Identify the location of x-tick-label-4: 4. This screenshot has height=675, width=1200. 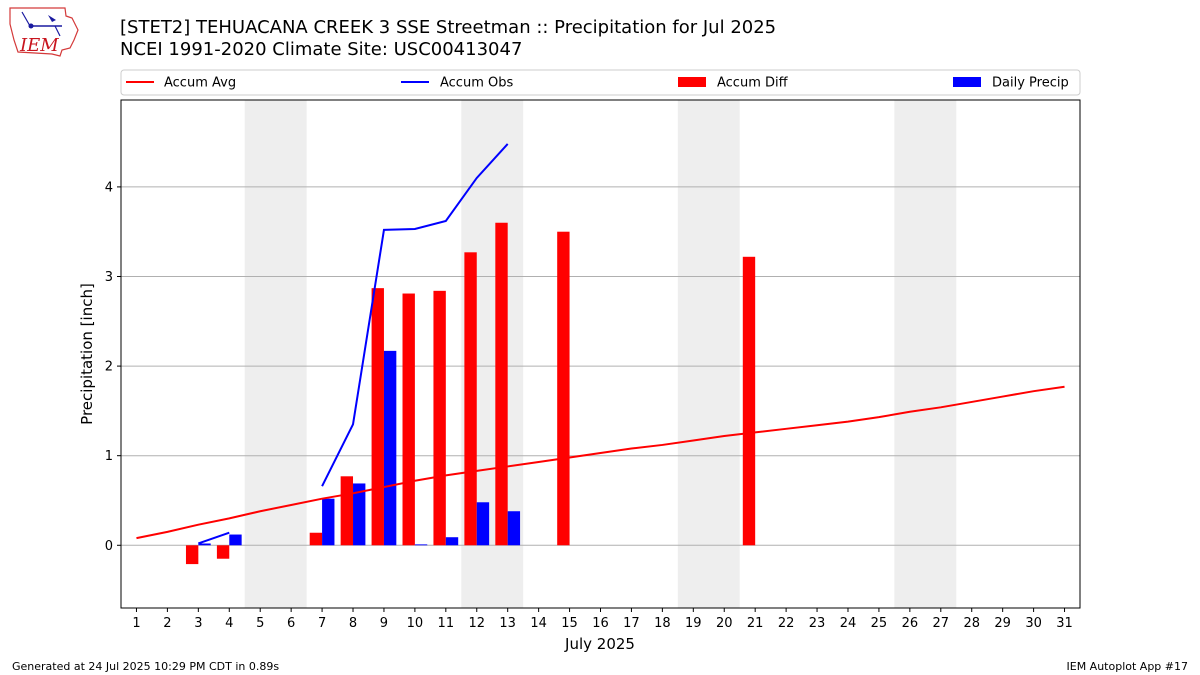
(229, 623).